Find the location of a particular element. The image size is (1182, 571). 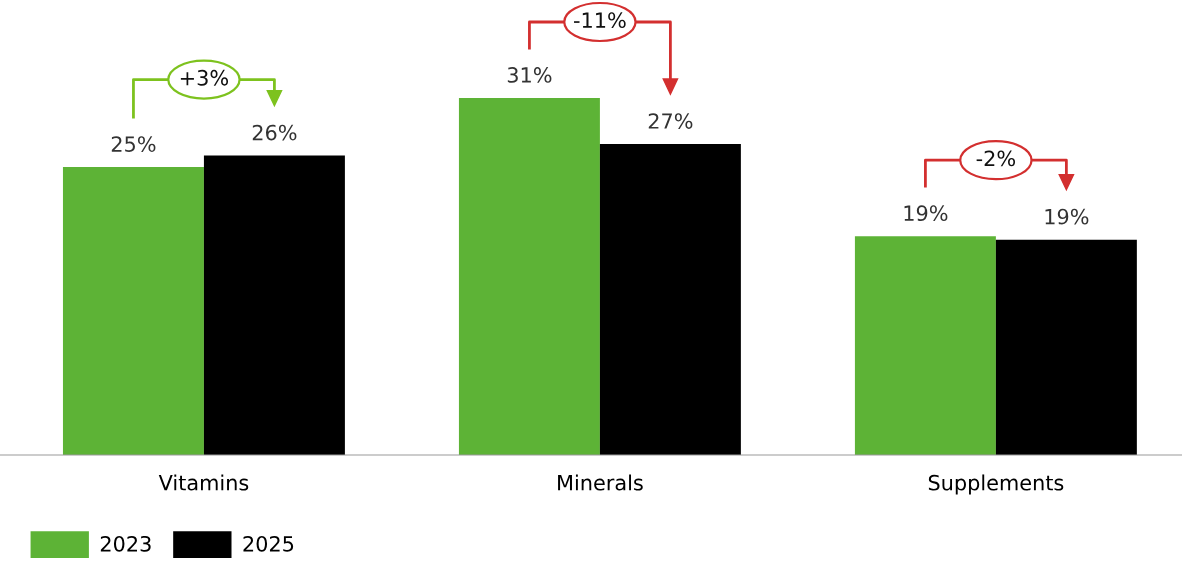

annotation: -2% is located at coordinates (996, 158).